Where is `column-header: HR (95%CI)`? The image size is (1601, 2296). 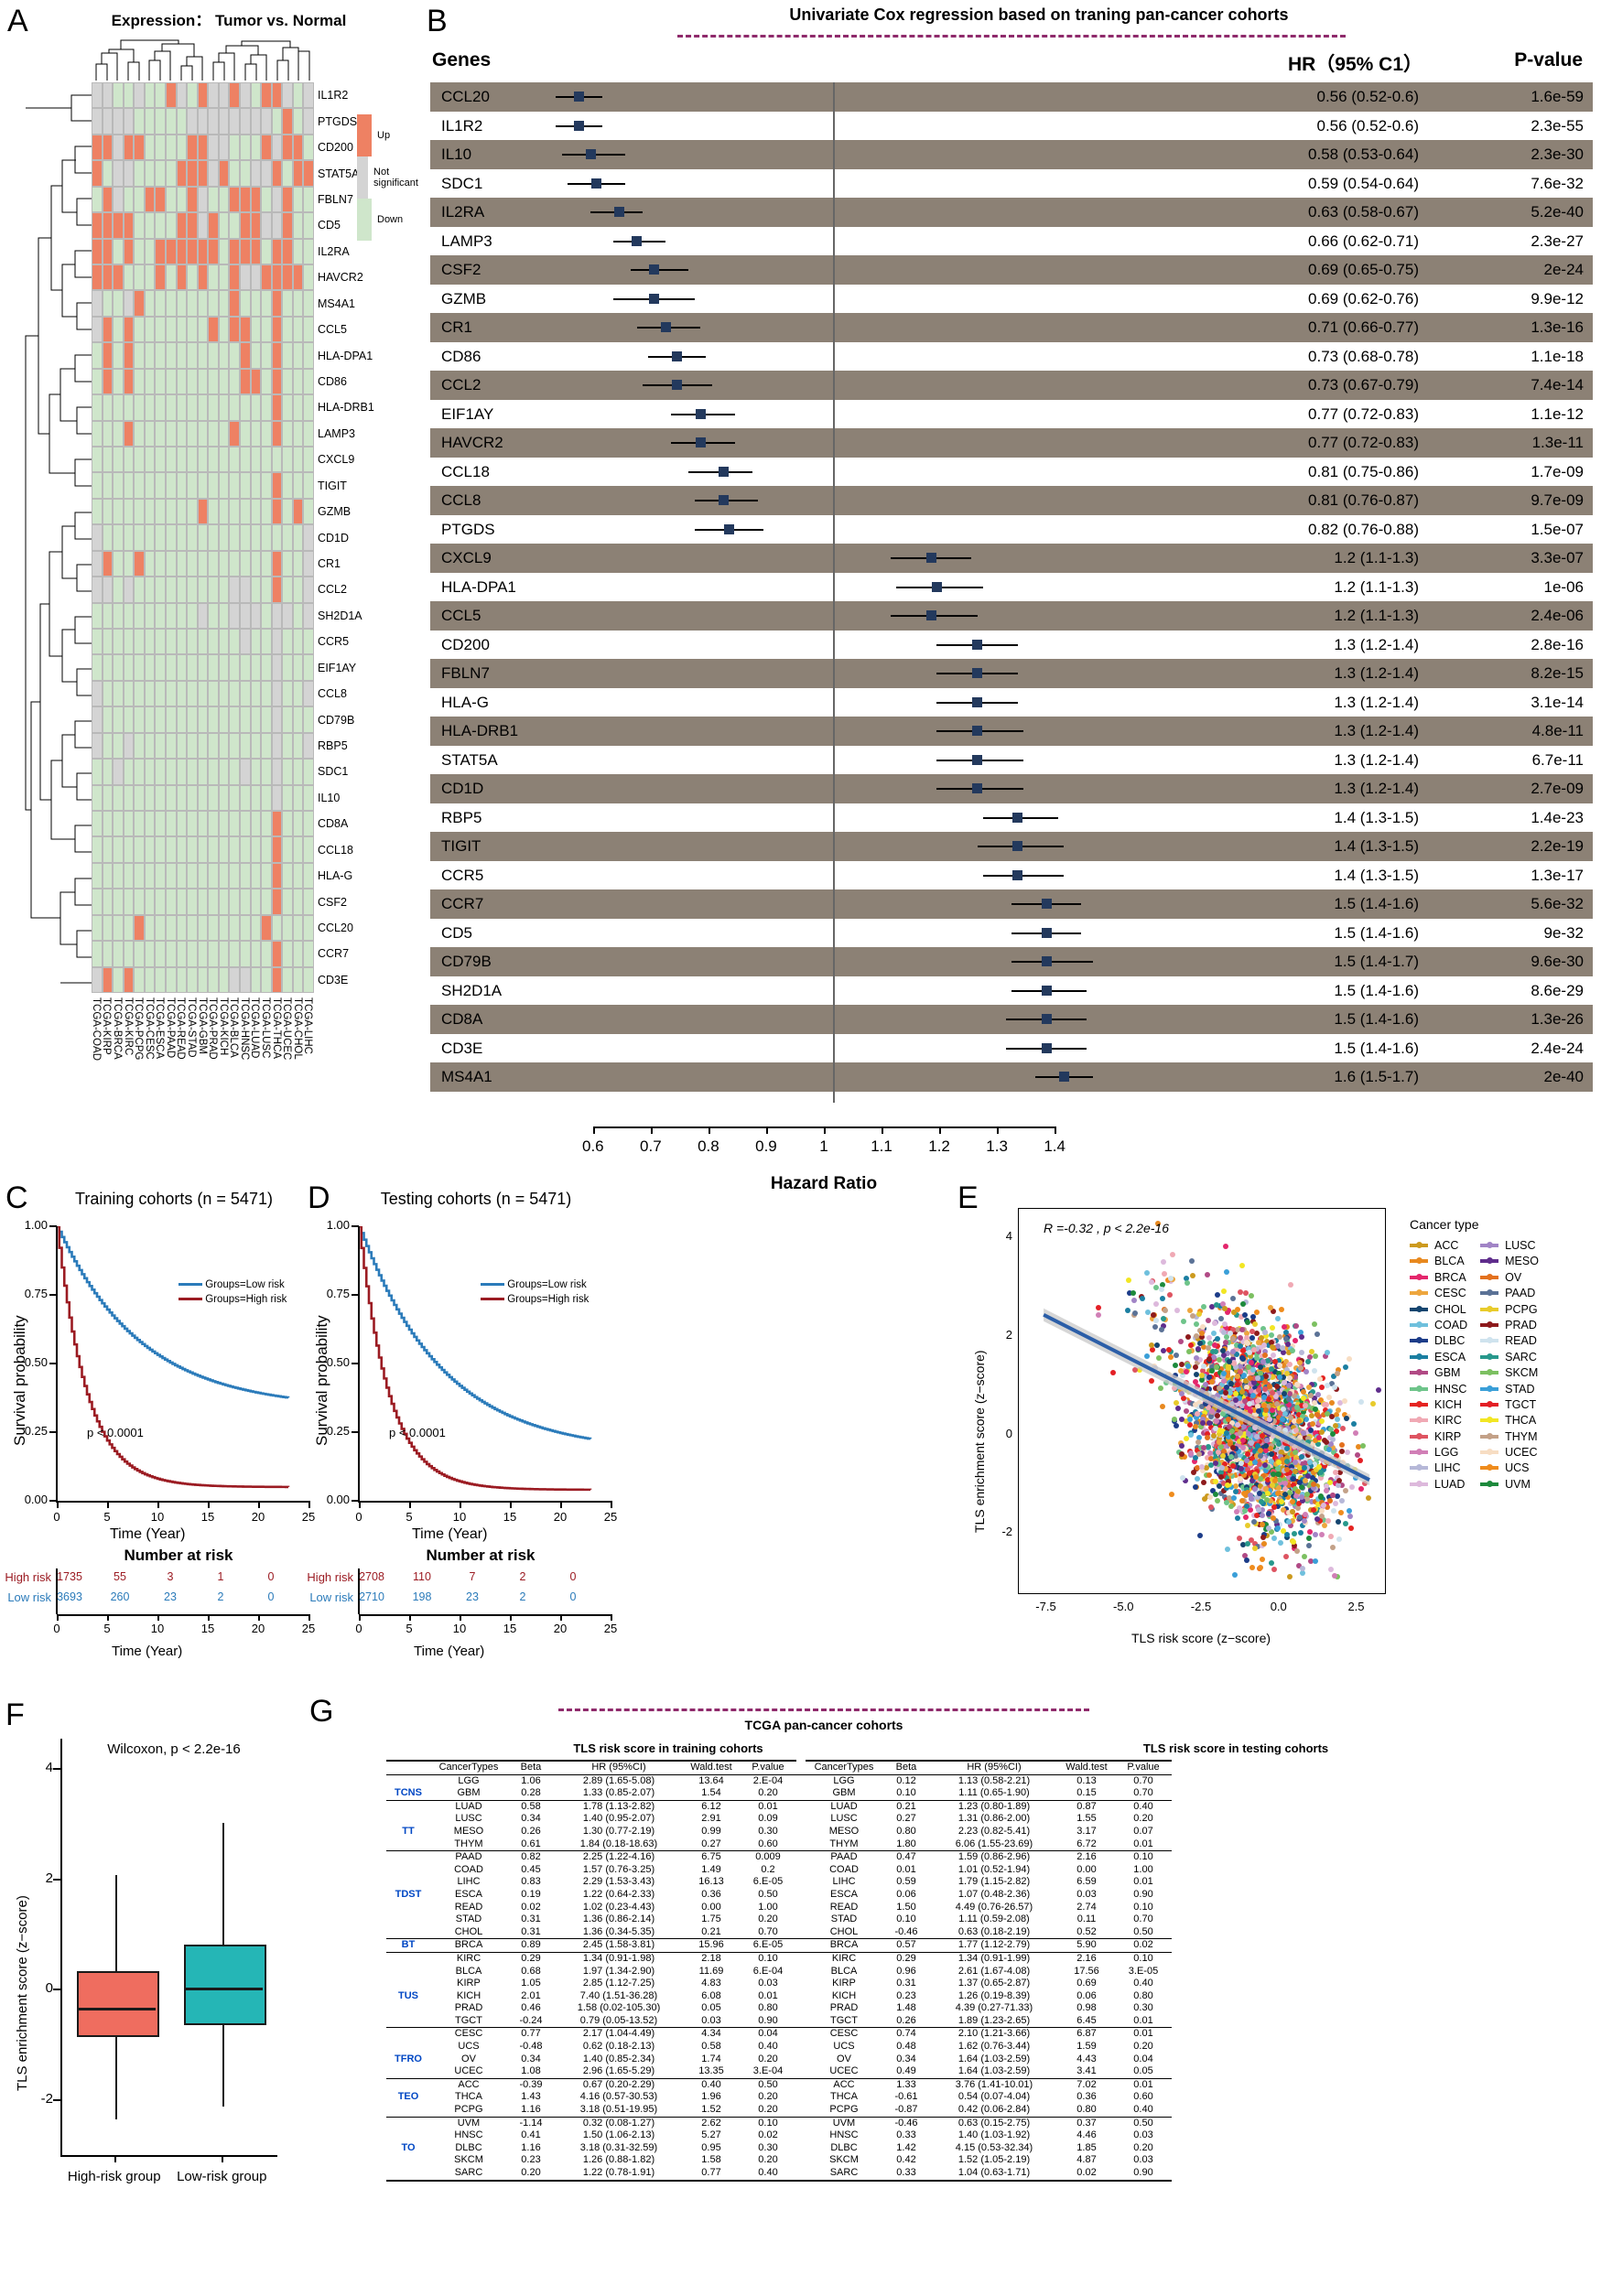
column-header: HR (95%CI) is located at coordinates (619, 1767).